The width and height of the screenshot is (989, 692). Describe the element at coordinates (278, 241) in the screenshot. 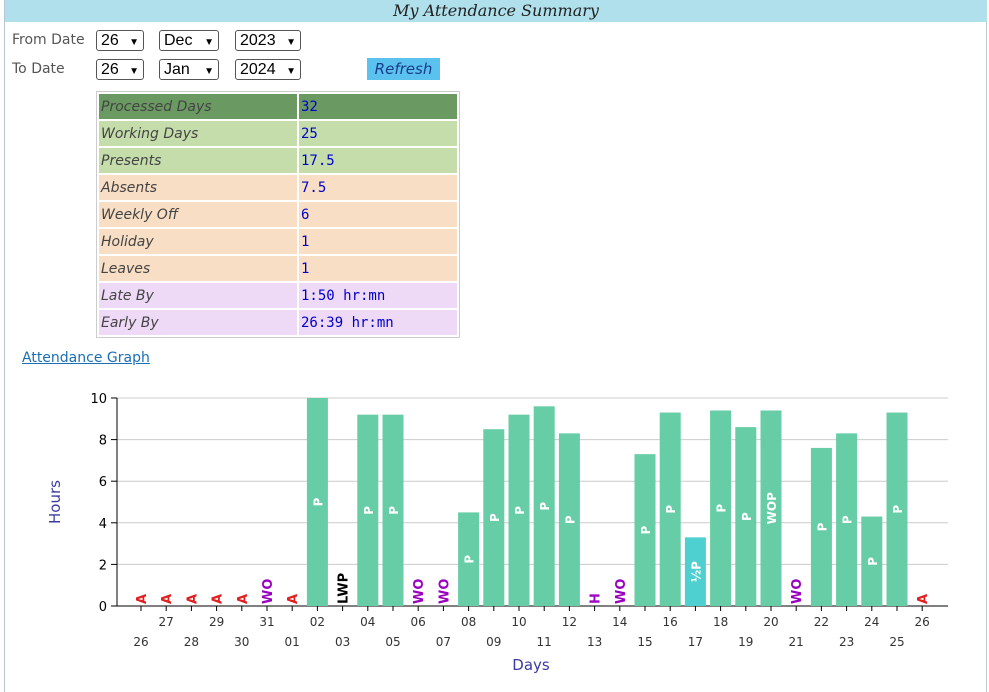

I see `summary-row: Holiday 1` at that location.